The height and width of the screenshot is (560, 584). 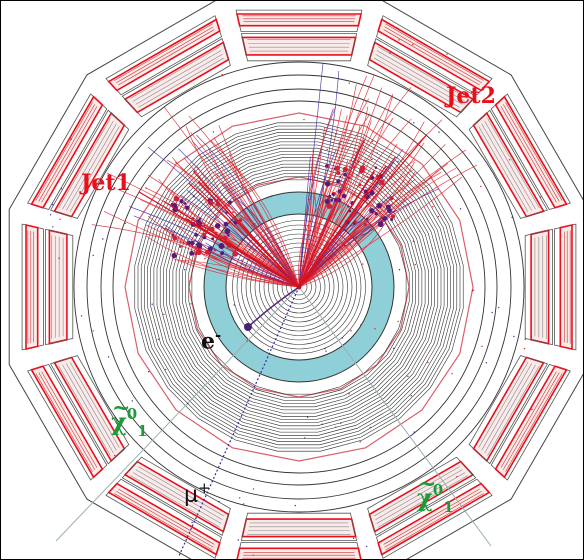 What do you see at coordinates (208, 341) in the screenshot?
I see `electron-symbol: e` at bounding box center [208, 341].